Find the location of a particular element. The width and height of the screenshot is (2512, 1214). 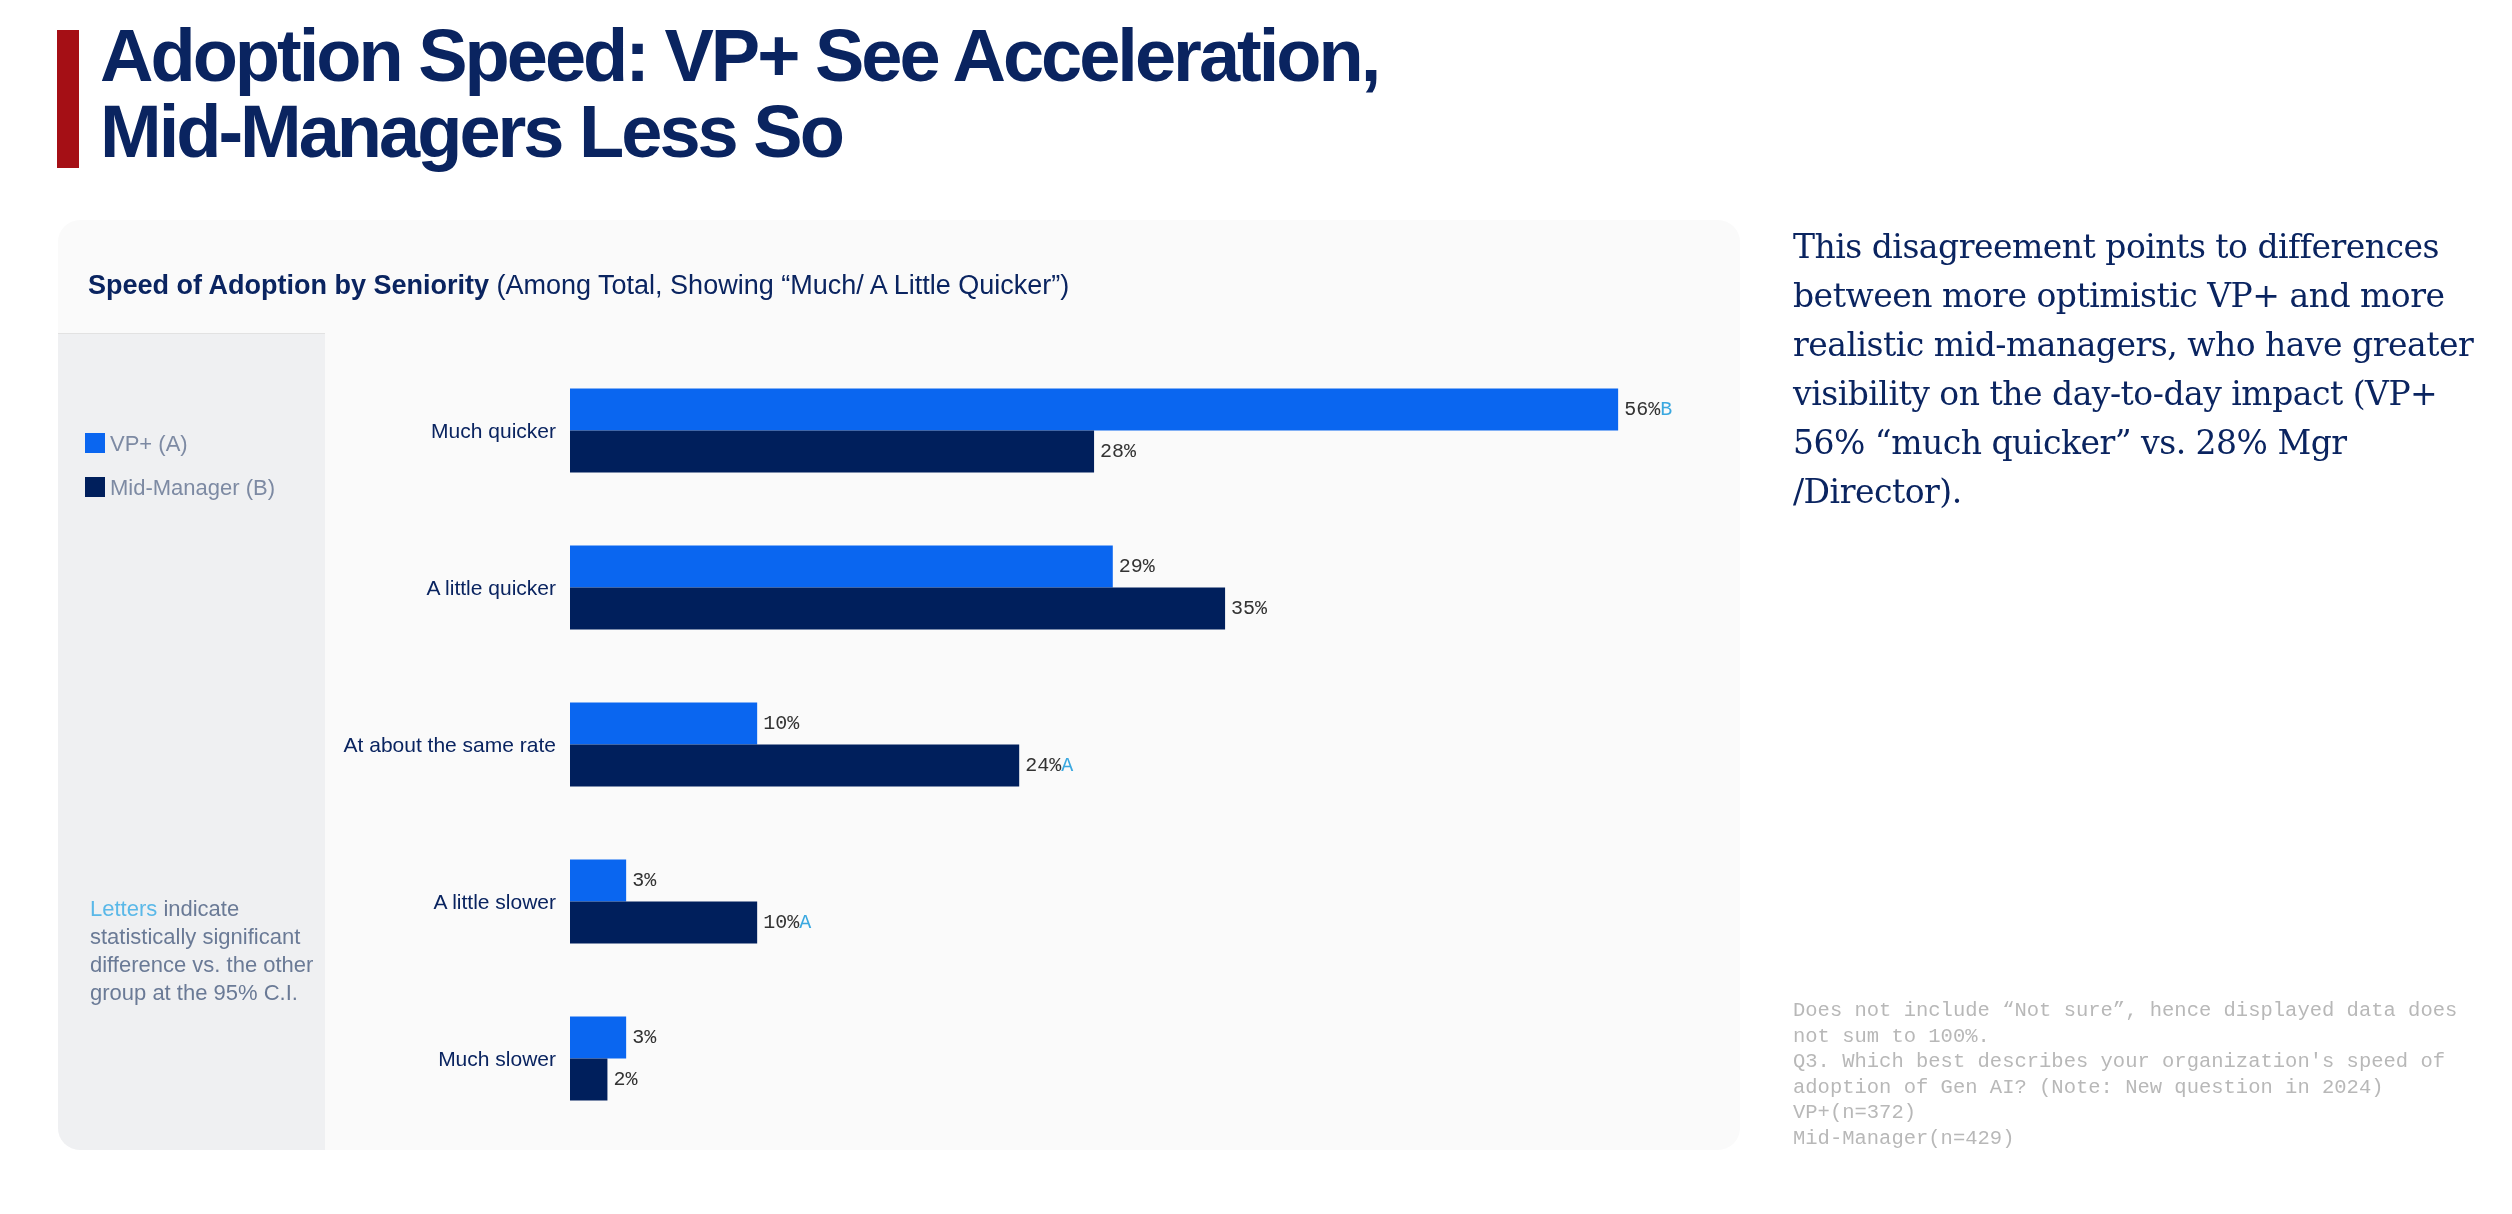

legend-label: VP+ (A) is located at coordinates (149, 443).